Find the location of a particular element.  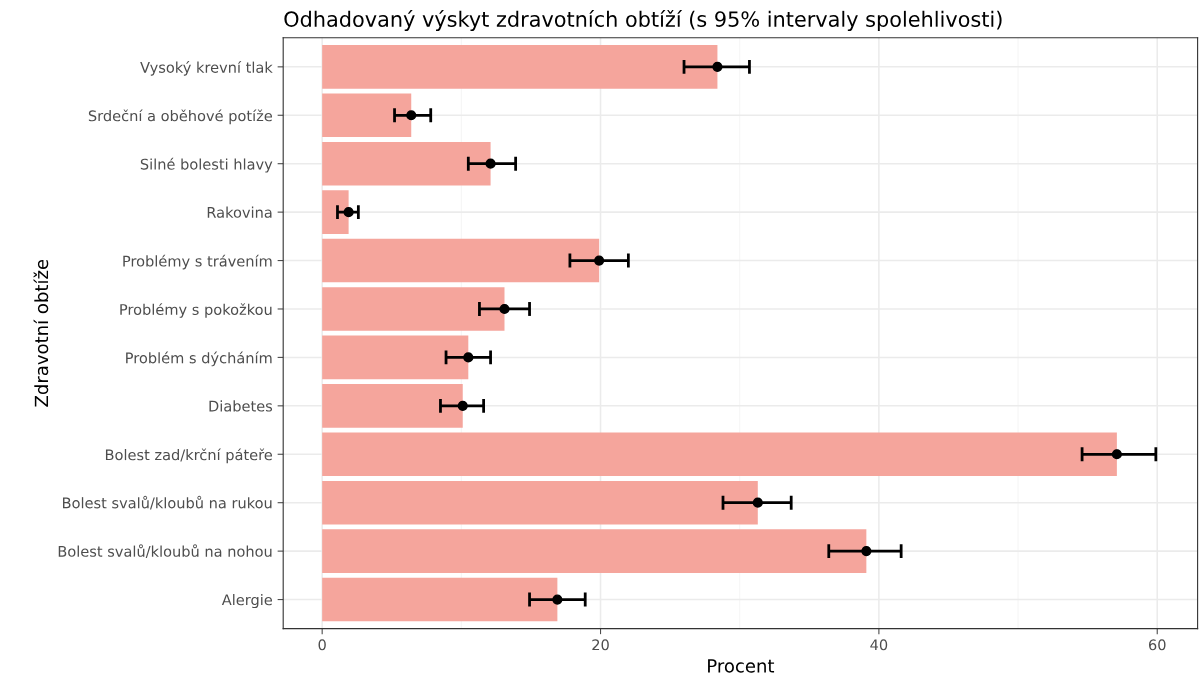

y-tick-label: Bolest svalů/kloubů na rukou is located at coordinates (167, 502).